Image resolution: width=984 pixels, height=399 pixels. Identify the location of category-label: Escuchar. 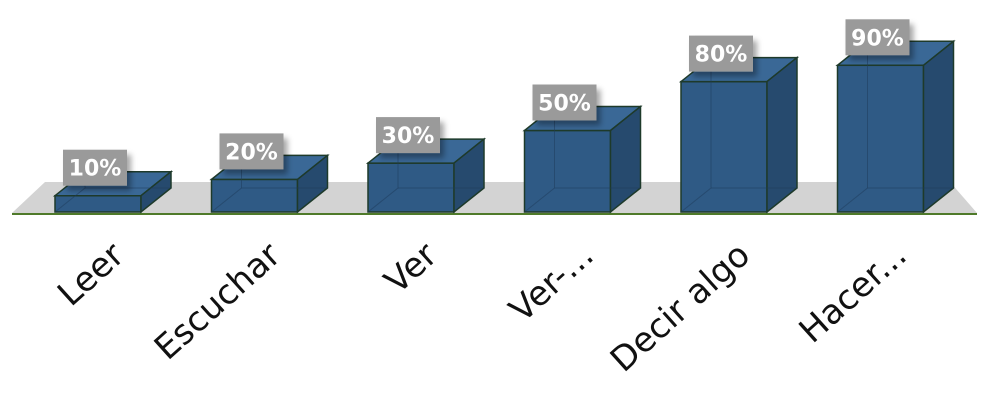
(218, 301).